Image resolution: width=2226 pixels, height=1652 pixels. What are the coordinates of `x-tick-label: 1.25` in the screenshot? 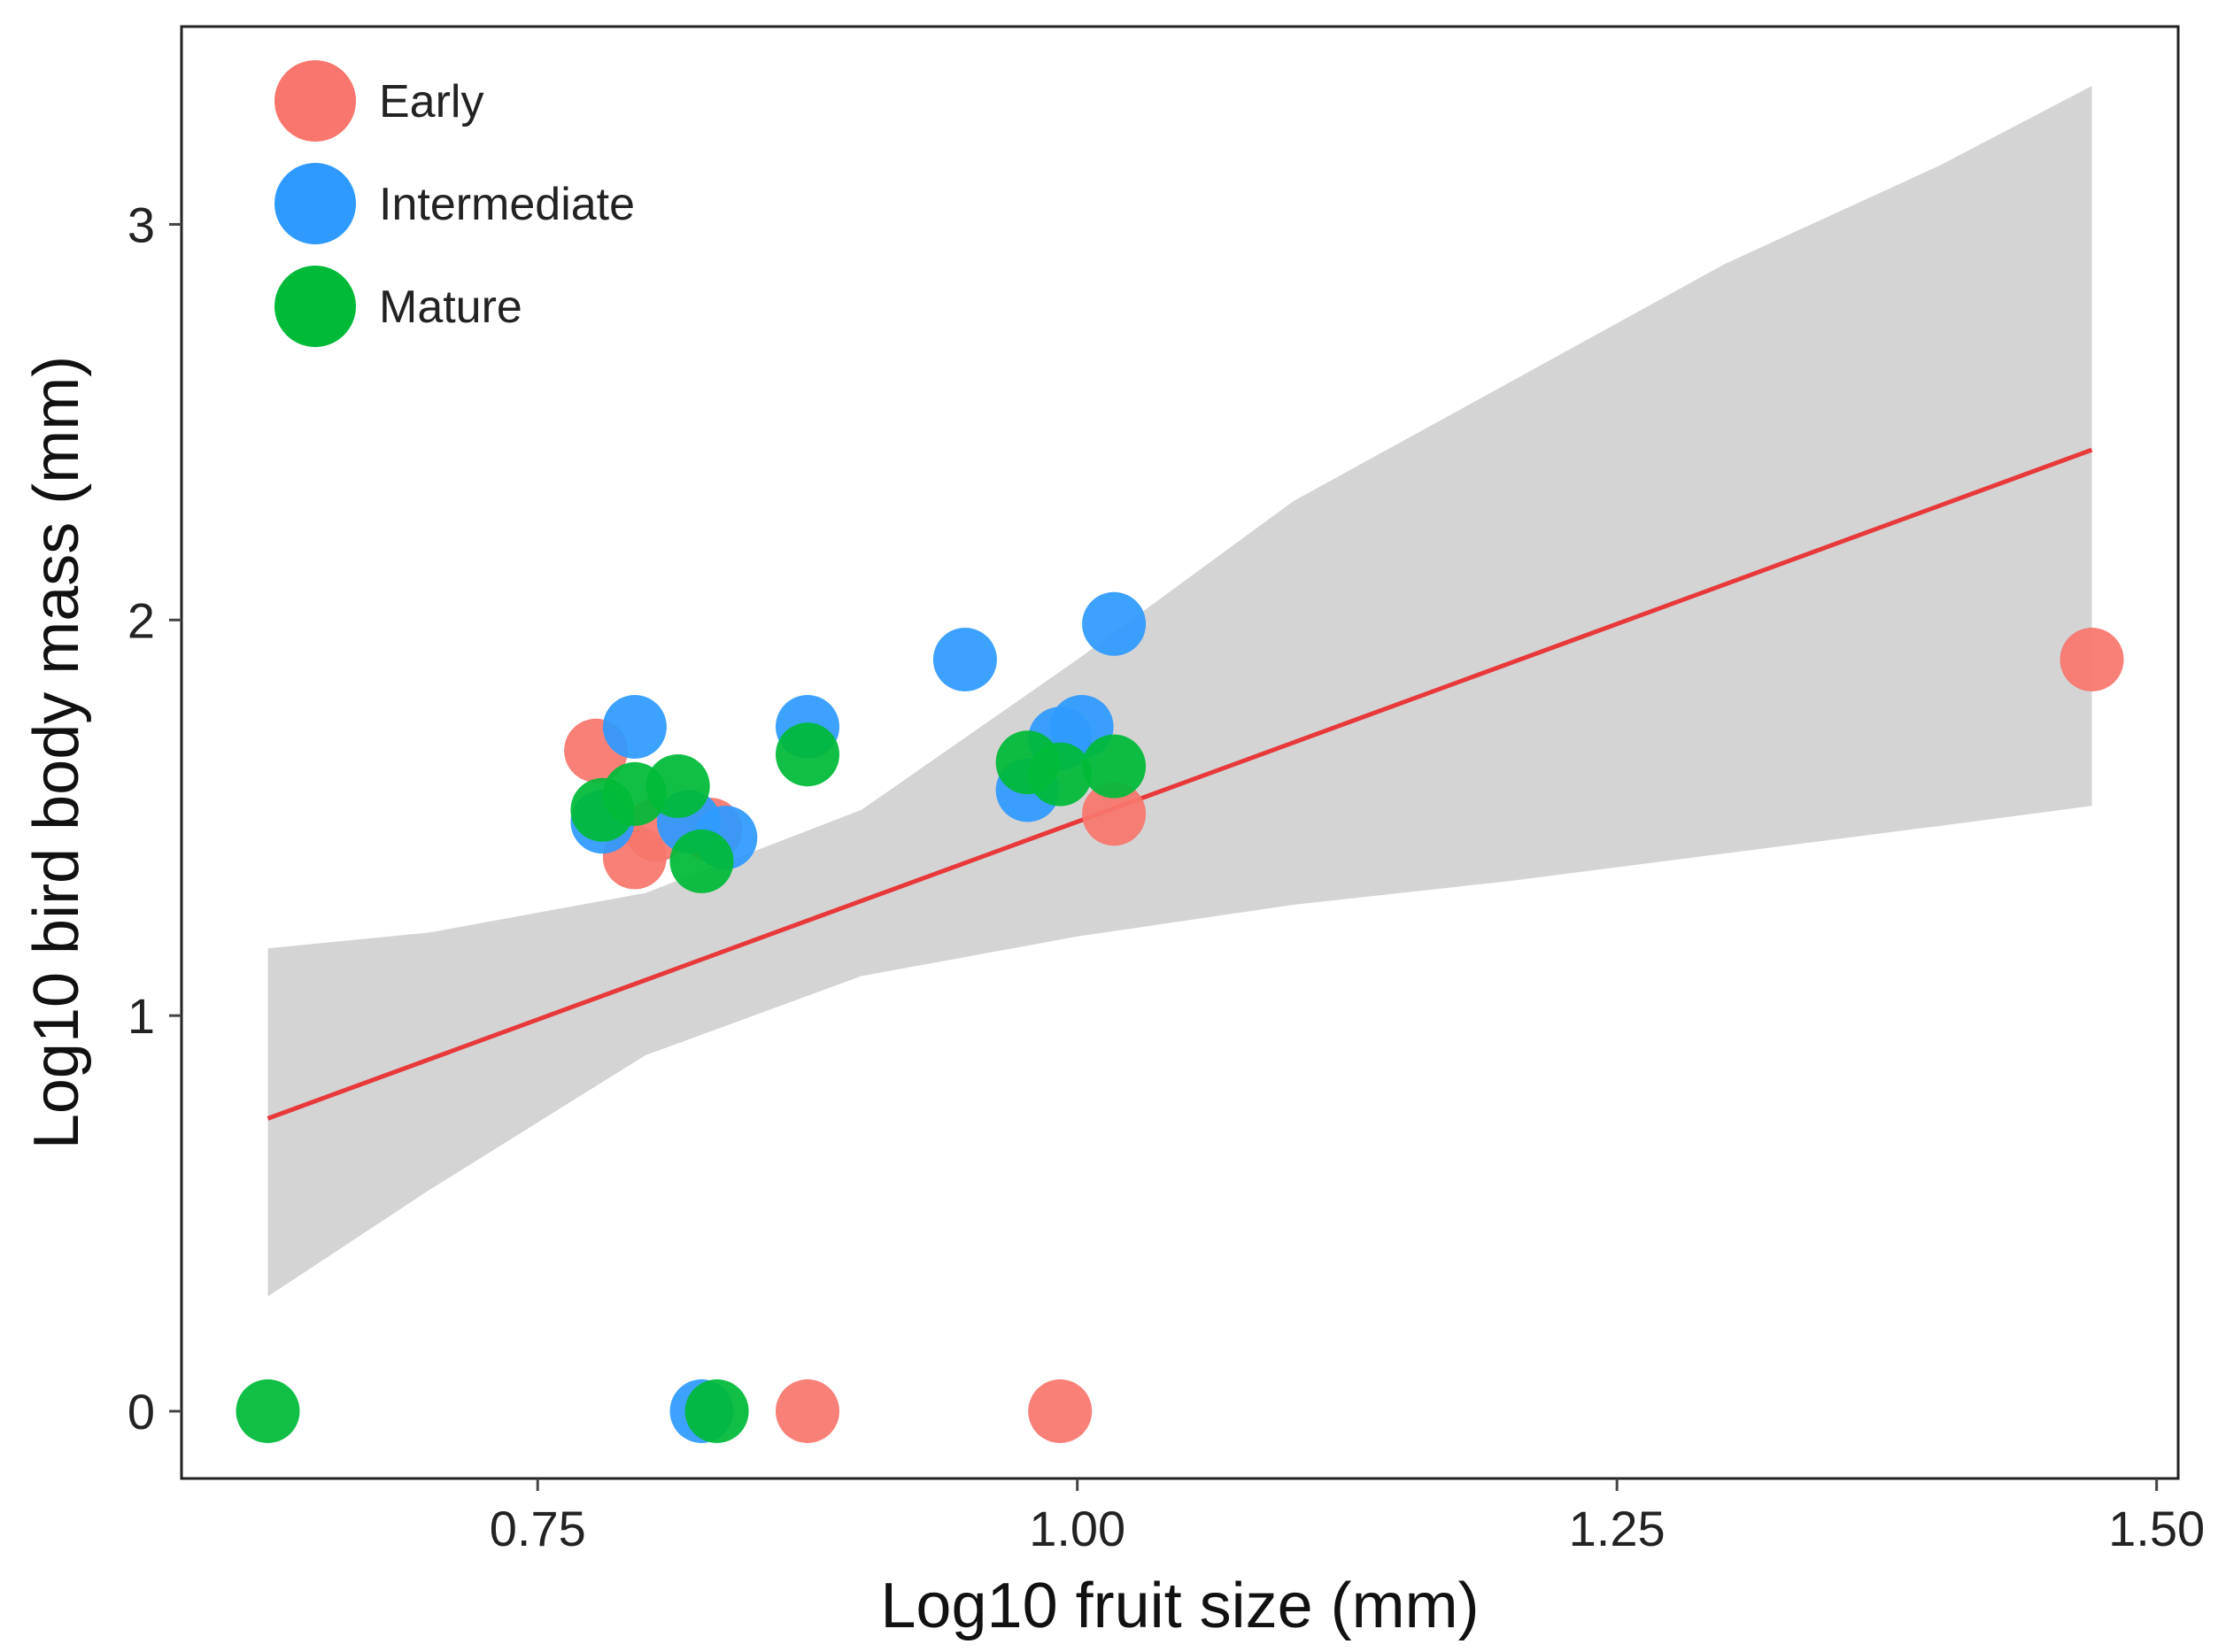 It's located at (1617, 1528).